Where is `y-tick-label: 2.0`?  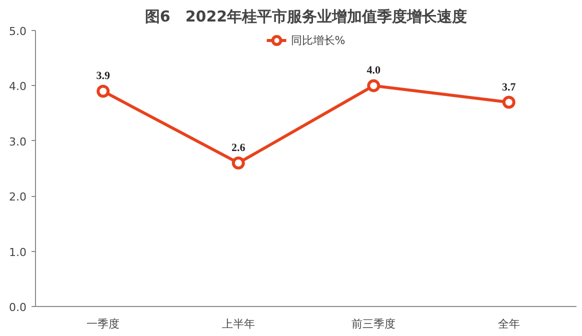 y-tick-label: 2.0 is located at coordinates (18, 197).